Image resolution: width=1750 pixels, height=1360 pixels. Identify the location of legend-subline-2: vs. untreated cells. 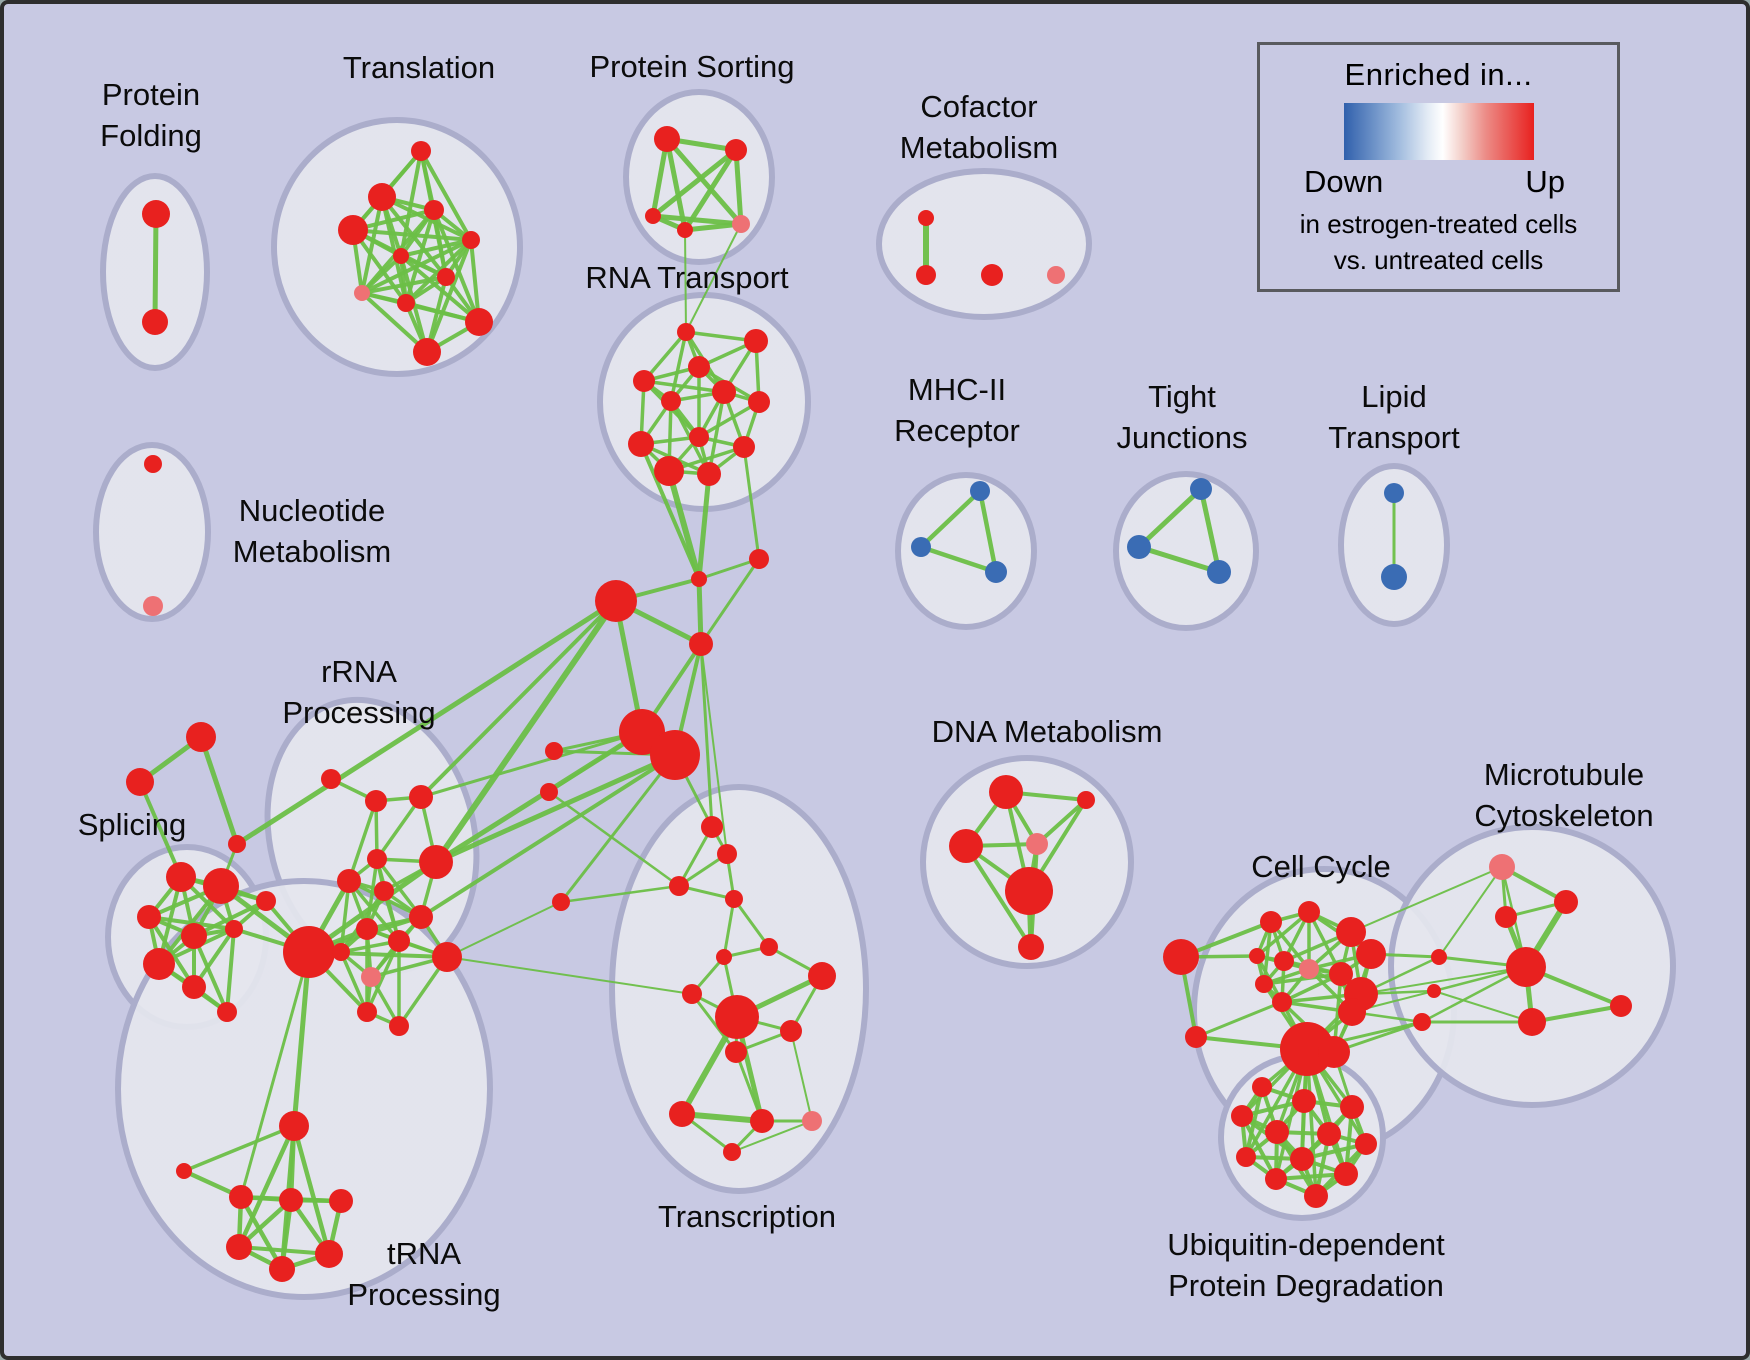
(1438, 260).